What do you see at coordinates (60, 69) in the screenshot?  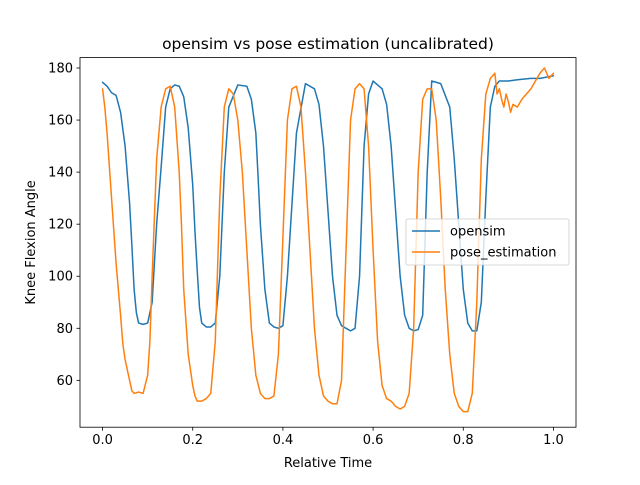 I see `y-tick-label: 180` at bounding box center [60, 69].